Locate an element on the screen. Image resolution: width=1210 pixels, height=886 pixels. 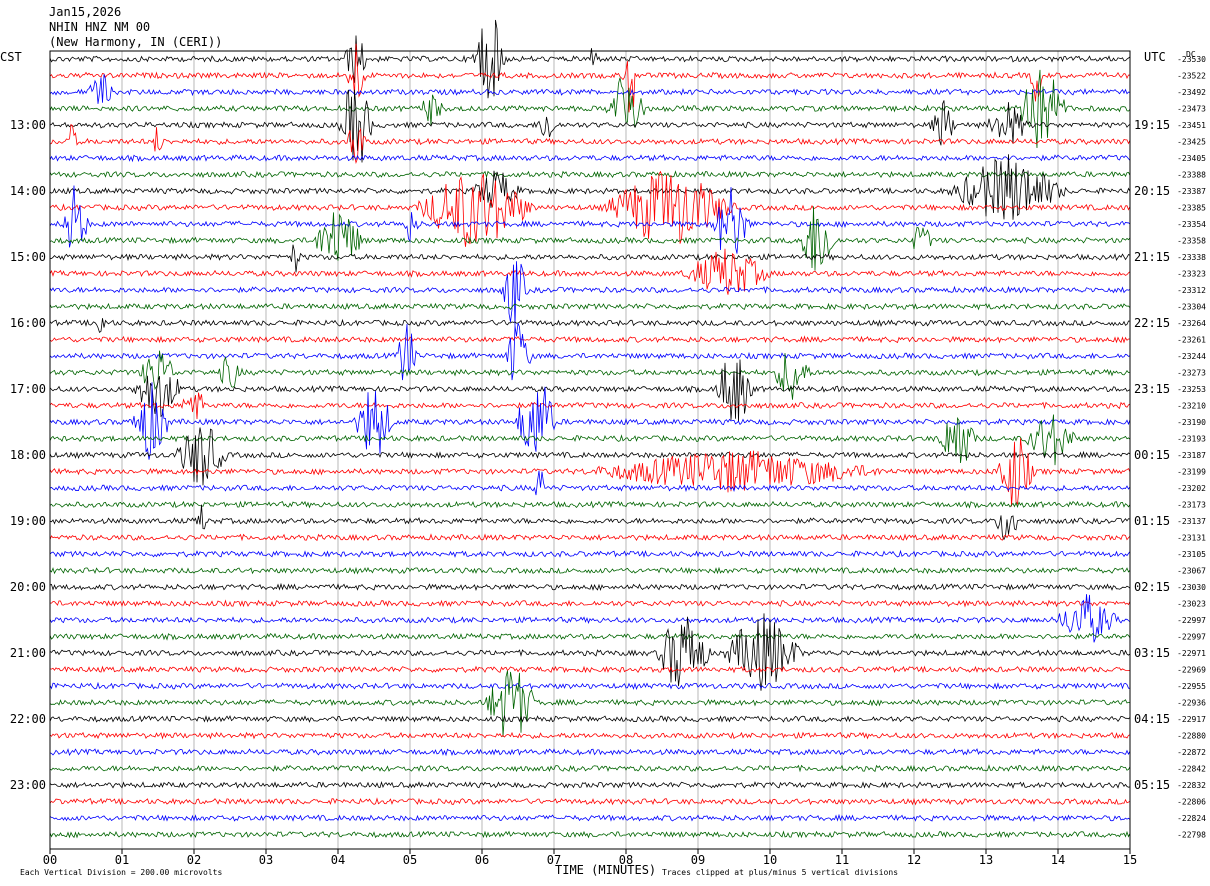
x-tick-label: 14 is located at coordinates (1058, 860).